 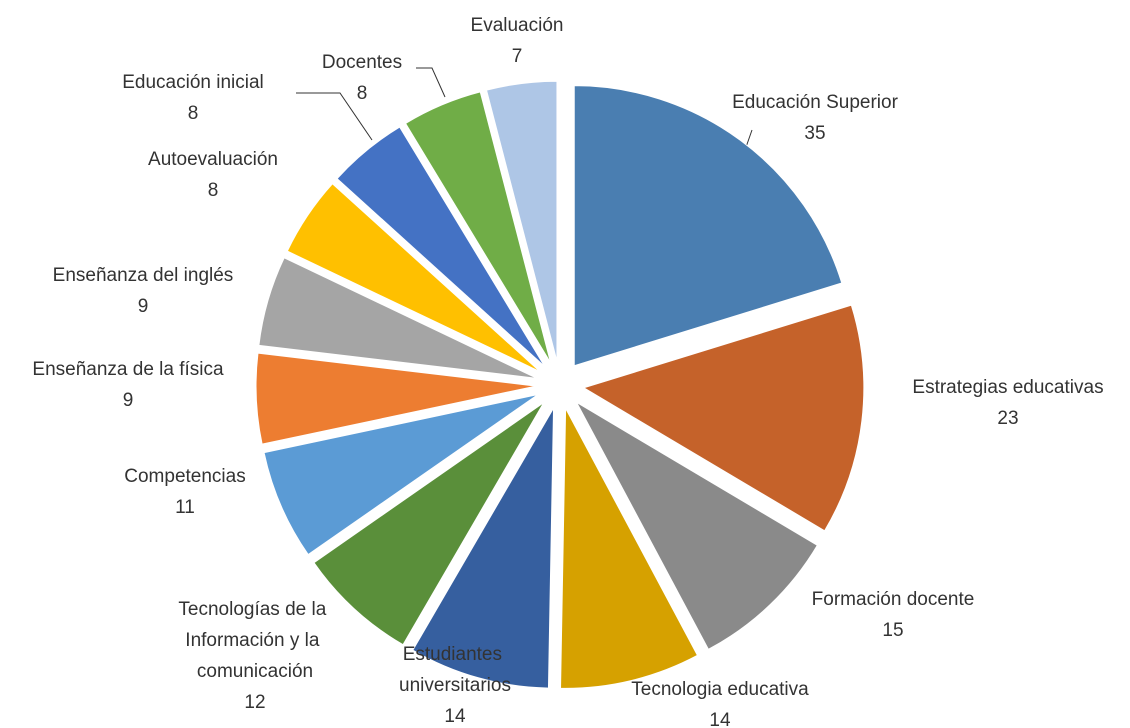 What do you see at coordinates (193, 82) in the screenshot?
I see `slice-label: Educación inicial` at bounding box center [193, 82].